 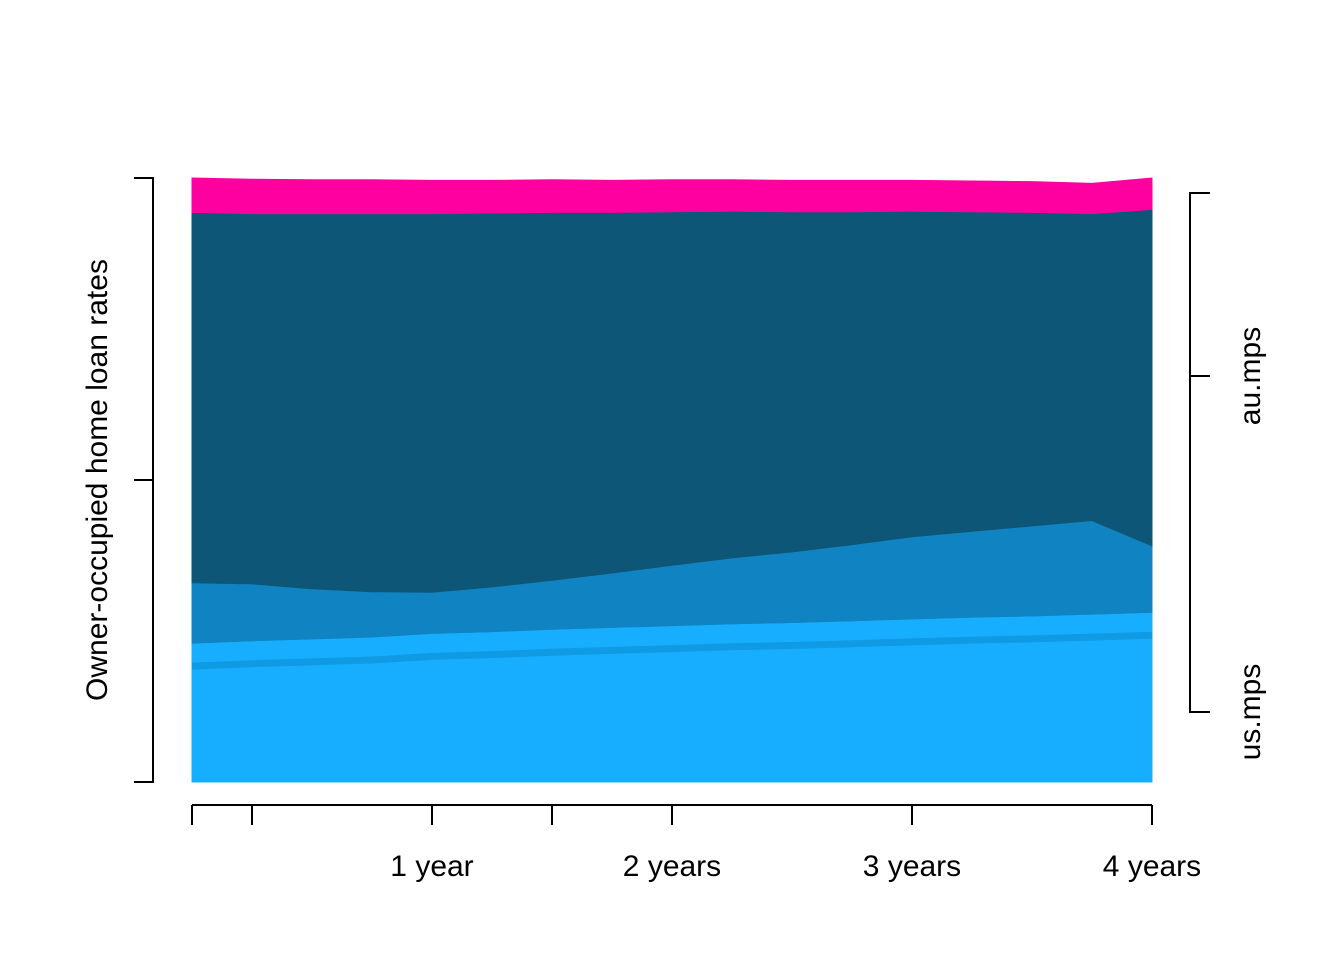 I want to click on x-axis, so click(x=672, y=814).